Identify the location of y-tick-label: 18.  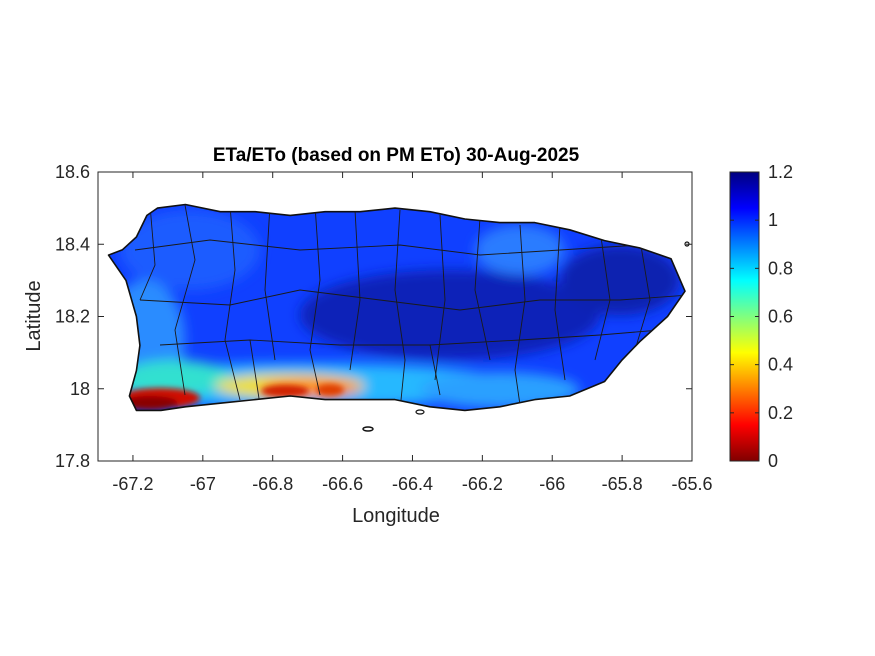
(80, 389).